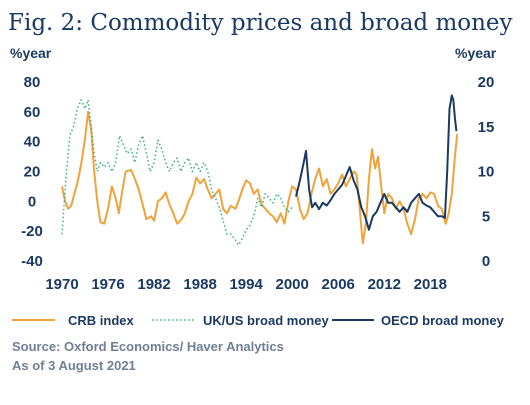 Image resolution: width=530 pixels, height=405 pixels. I want to click on x-tick-label: 1994, so click(246, 284).